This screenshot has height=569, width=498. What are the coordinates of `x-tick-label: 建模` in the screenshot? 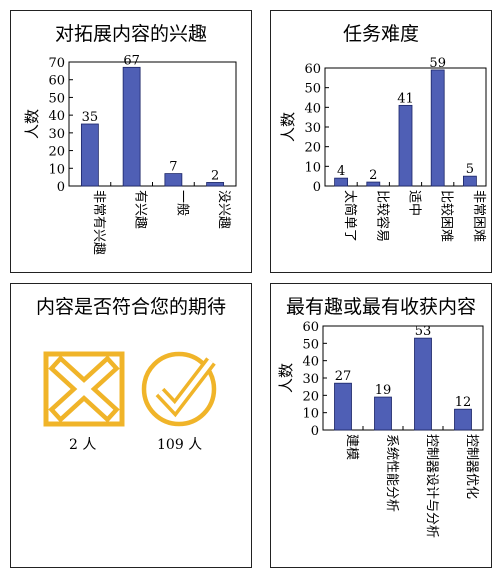 It's located at (351, 447).